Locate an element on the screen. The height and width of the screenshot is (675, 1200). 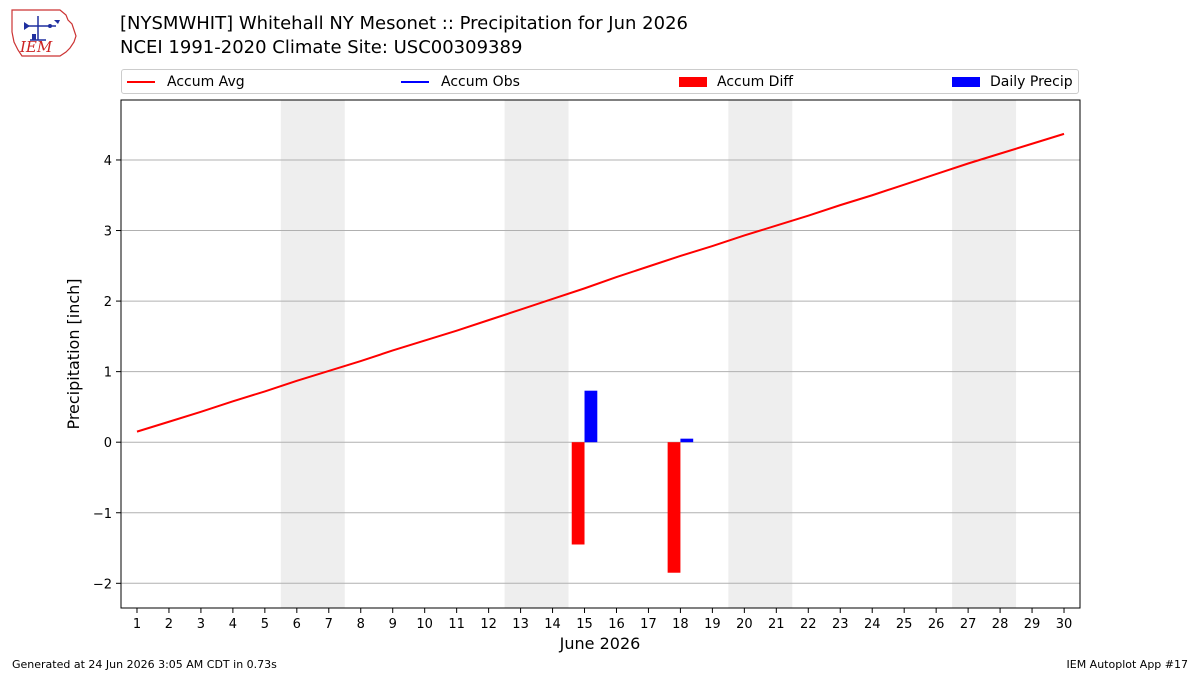
y-axis-label: Precipitation [inch] is located at coordinates (73, 353).